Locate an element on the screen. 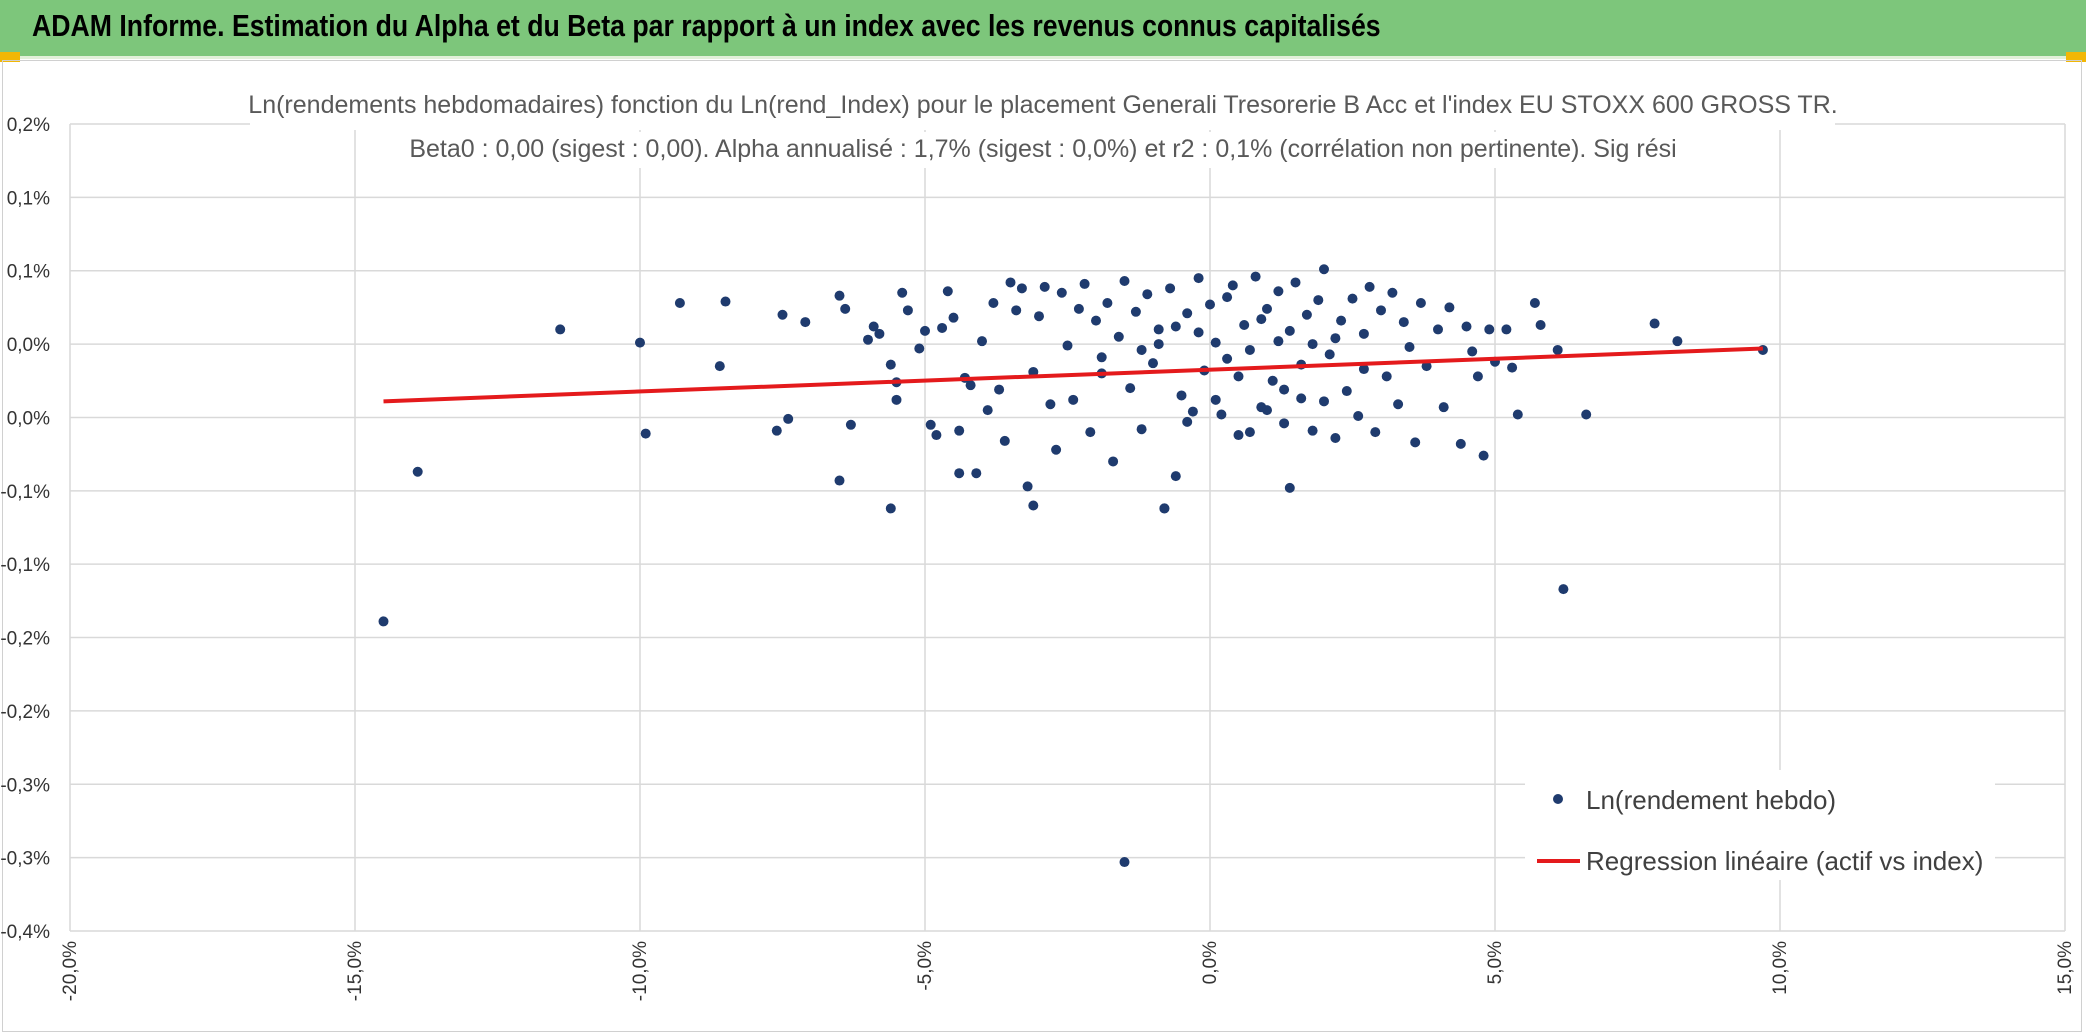 The image size is (2086, 1035). y-tick-label: -0,1% is located at coordinates (25, 492).